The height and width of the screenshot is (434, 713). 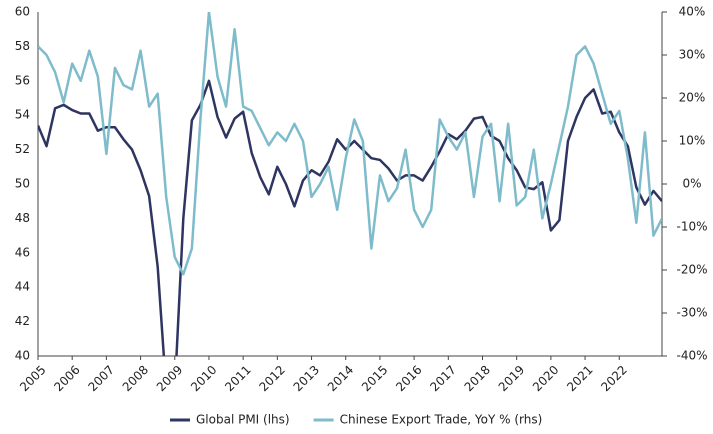 What do you see at coordinates (22, 356) in the screenshot?
I see `y-tick-label: 40` at bounding box center [22, 356].